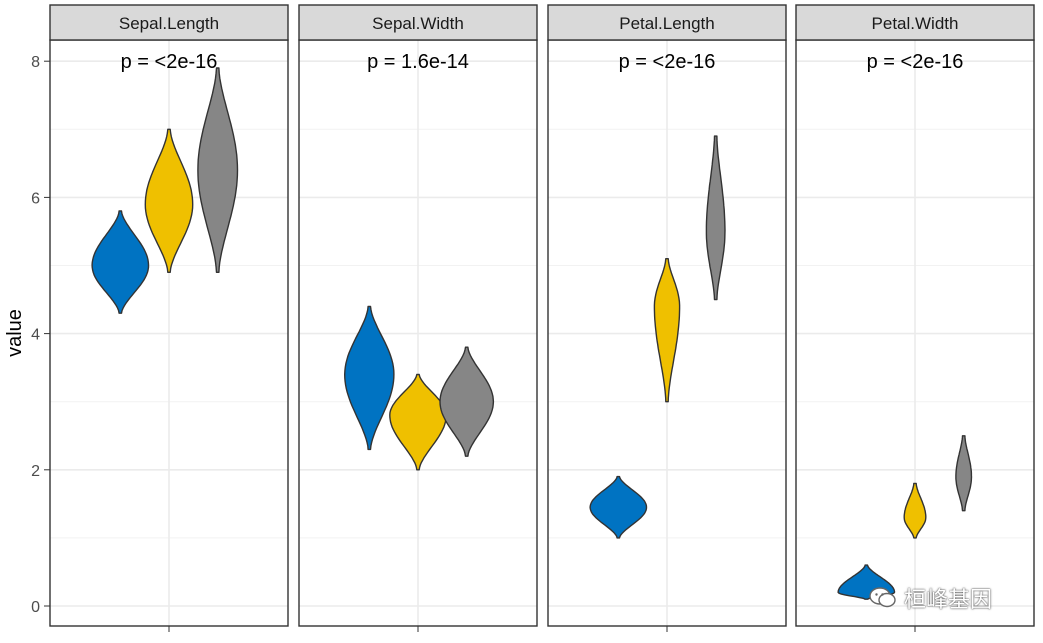  I want to click on p-value-annotation: p = 1.6e-14, so click(418, 62).